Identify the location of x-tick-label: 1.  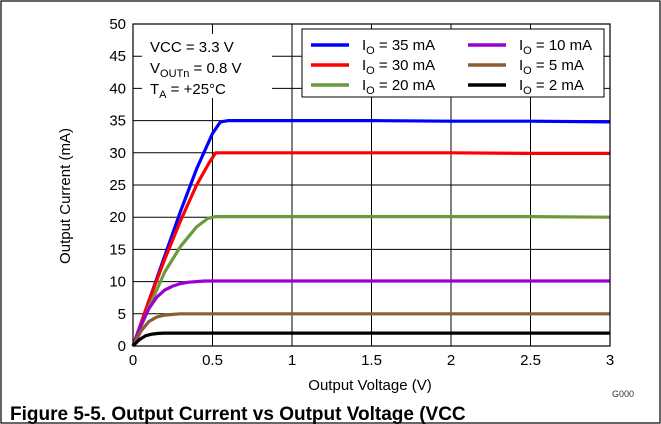
(292, 360).